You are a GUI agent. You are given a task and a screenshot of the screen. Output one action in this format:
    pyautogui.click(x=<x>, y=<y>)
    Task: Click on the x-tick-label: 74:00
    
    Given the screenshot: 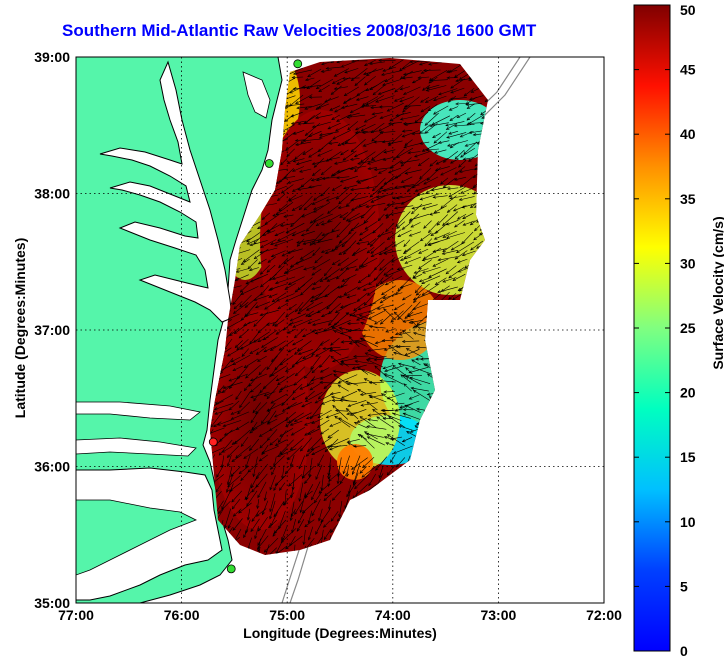 What is the action you would take?
    pyautogui.click(x=393, y=615)
    